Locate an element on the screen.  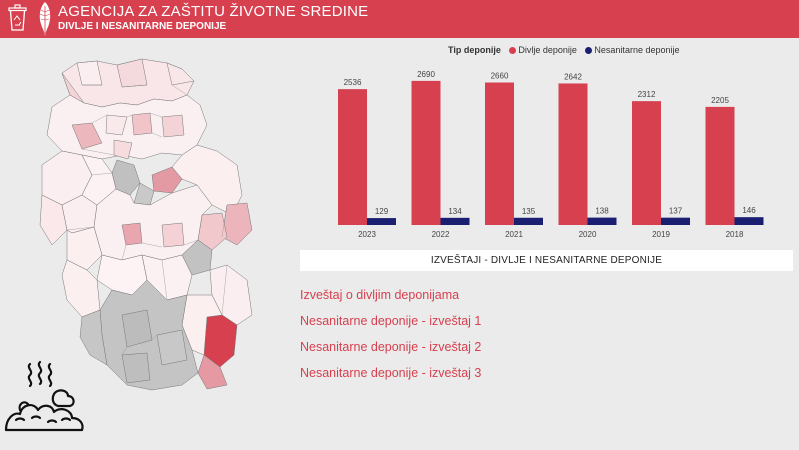
bar-divlje-2021 is located at coordinates (499, 154).